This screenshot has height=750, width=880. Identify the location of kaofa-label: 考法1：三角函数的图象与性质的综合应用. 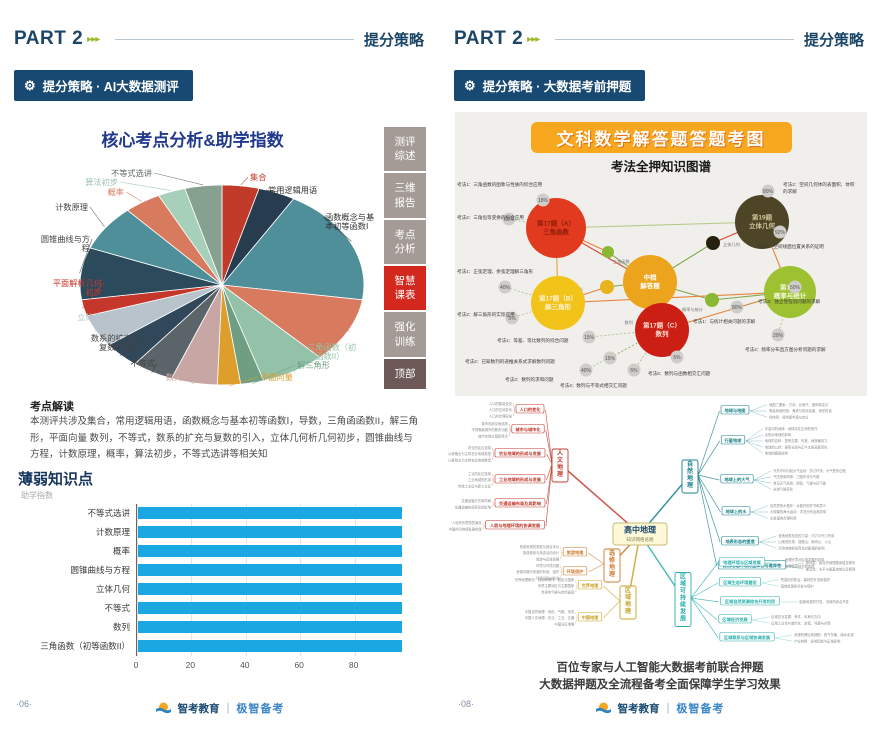
(500, 184).